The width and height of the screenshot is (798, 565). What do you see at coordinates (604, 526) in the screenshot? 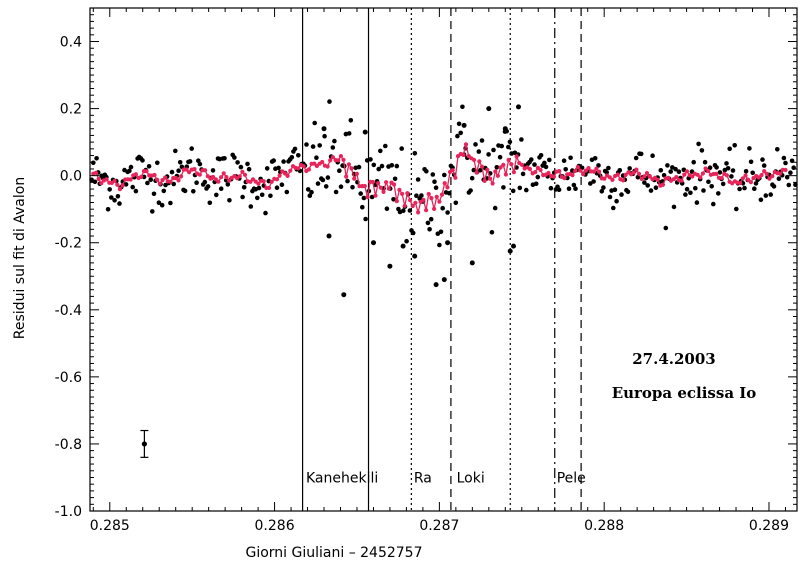
I see `x-tick-label: 0.288` at bounding box center [604, 526].